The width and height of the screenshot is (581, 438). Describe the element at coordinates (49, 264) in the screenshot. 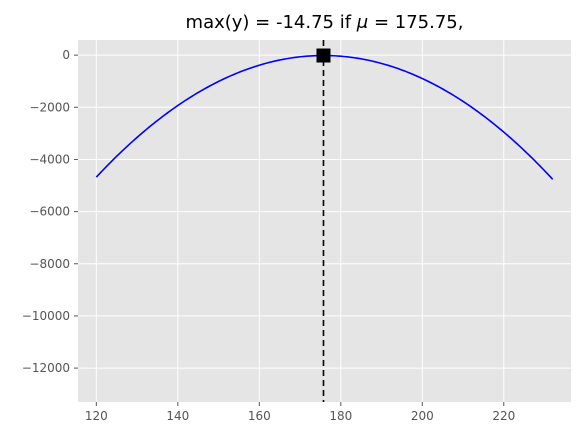

I see `y-tick-label: −8000` at that location.